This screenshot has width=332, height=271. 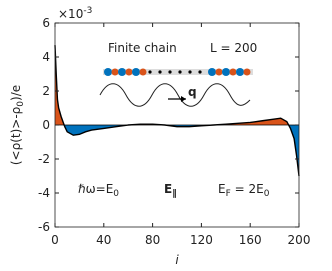 What do you see at coordinates (16, 136) in the screenshot?
I see `y-label-main: (<ρ(t)>-ρ` at bounding box center [16, 136].